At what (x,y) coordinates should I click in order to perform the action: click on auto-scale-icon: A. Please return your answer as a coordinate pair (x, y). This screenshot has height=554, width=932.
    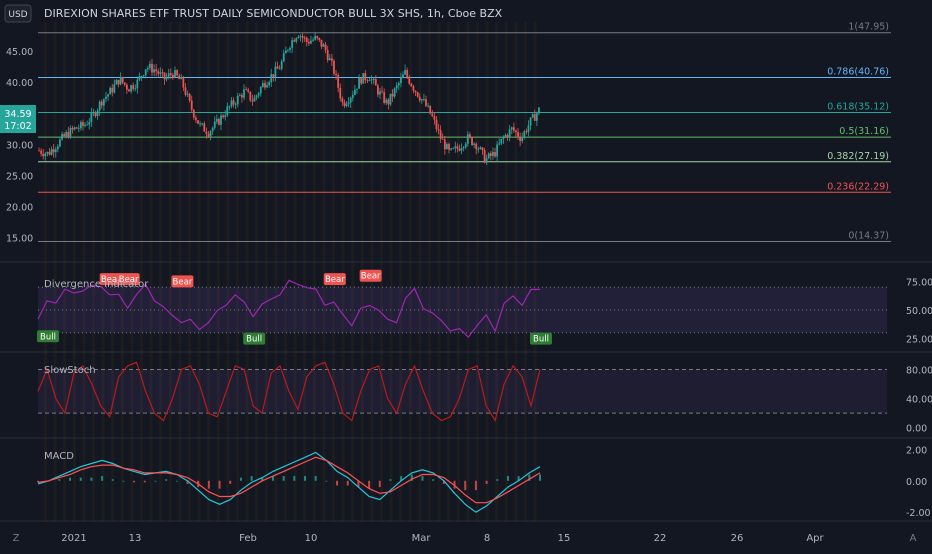
    Looking at the image, I should click on (913, 538).